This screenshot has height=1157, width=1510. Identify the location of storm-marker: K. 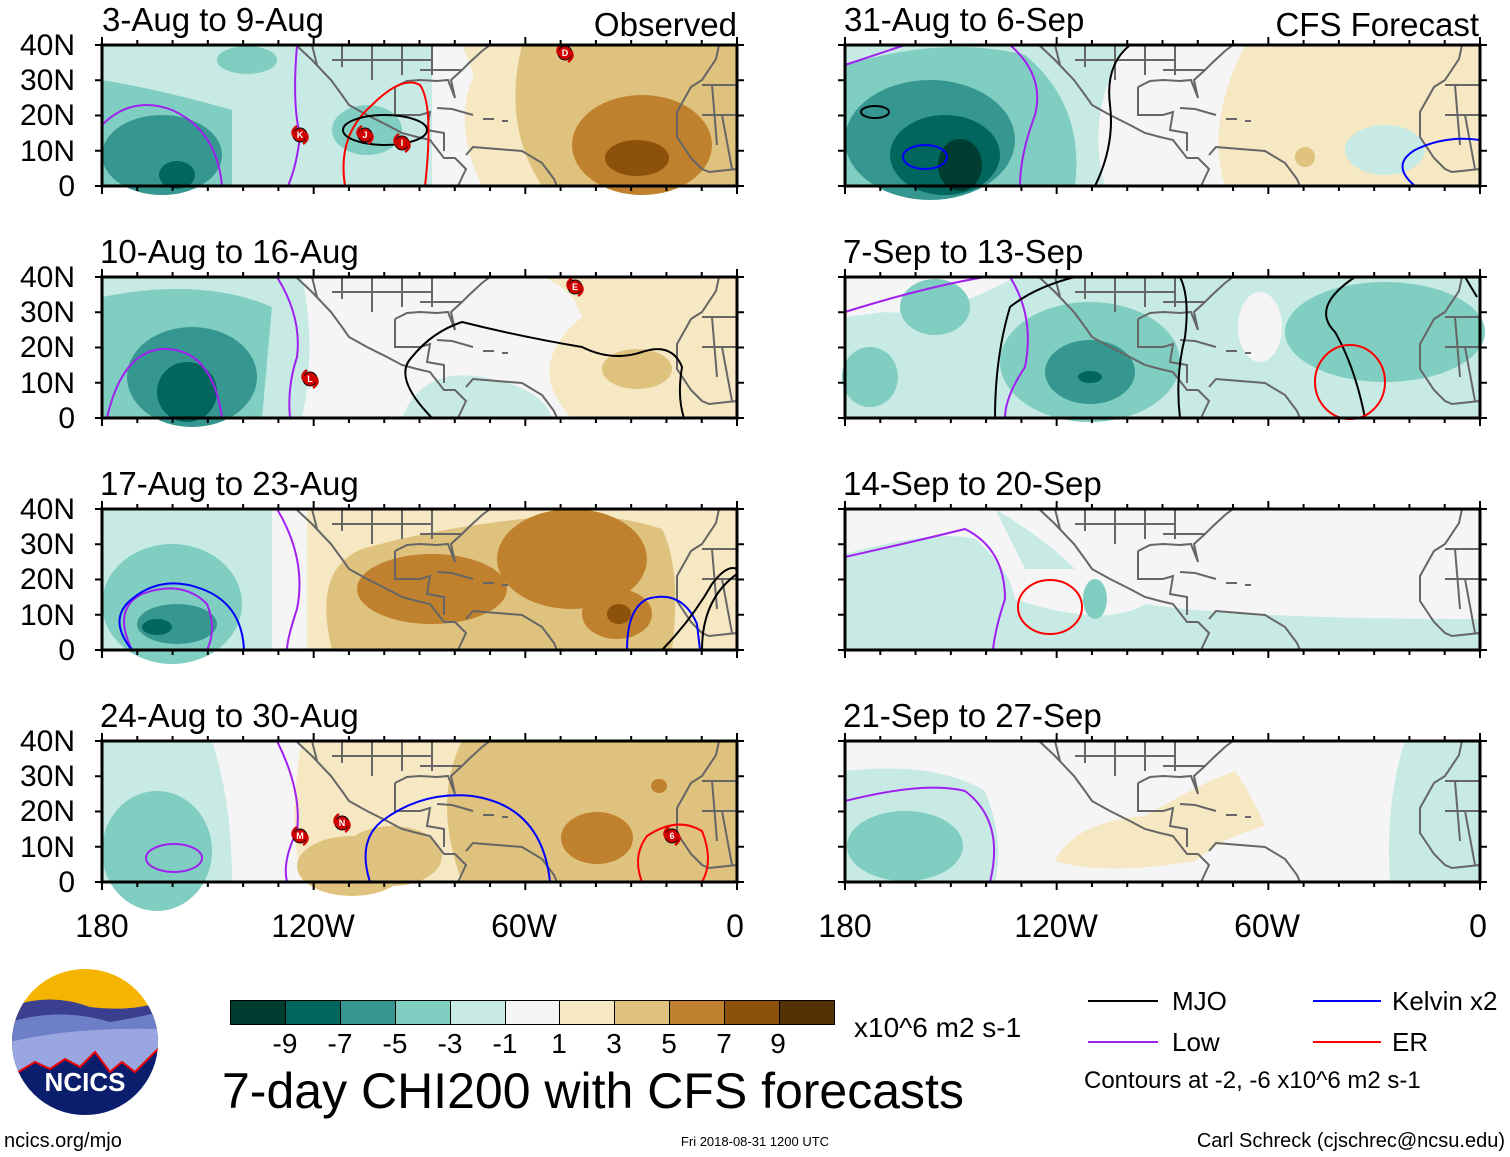
(300, 135).